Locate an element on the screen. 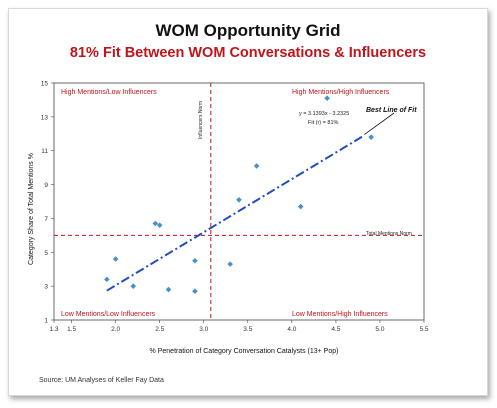 The height and width of the screenshot is (408, 497). y-tick-label: 13 is located at coordinates (45, 117).